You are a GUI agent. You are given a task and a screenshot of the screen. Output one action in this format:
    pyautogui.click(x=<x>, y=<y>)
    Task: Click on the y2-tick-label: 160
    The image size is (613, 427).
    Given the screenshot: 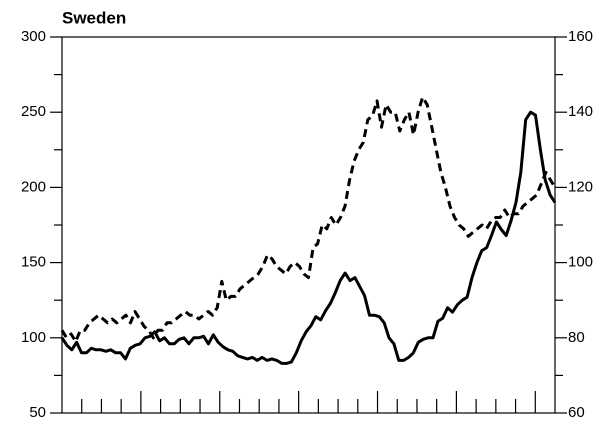 What is the action you would take?
    pyautogui.click(x=580, y=36)
    